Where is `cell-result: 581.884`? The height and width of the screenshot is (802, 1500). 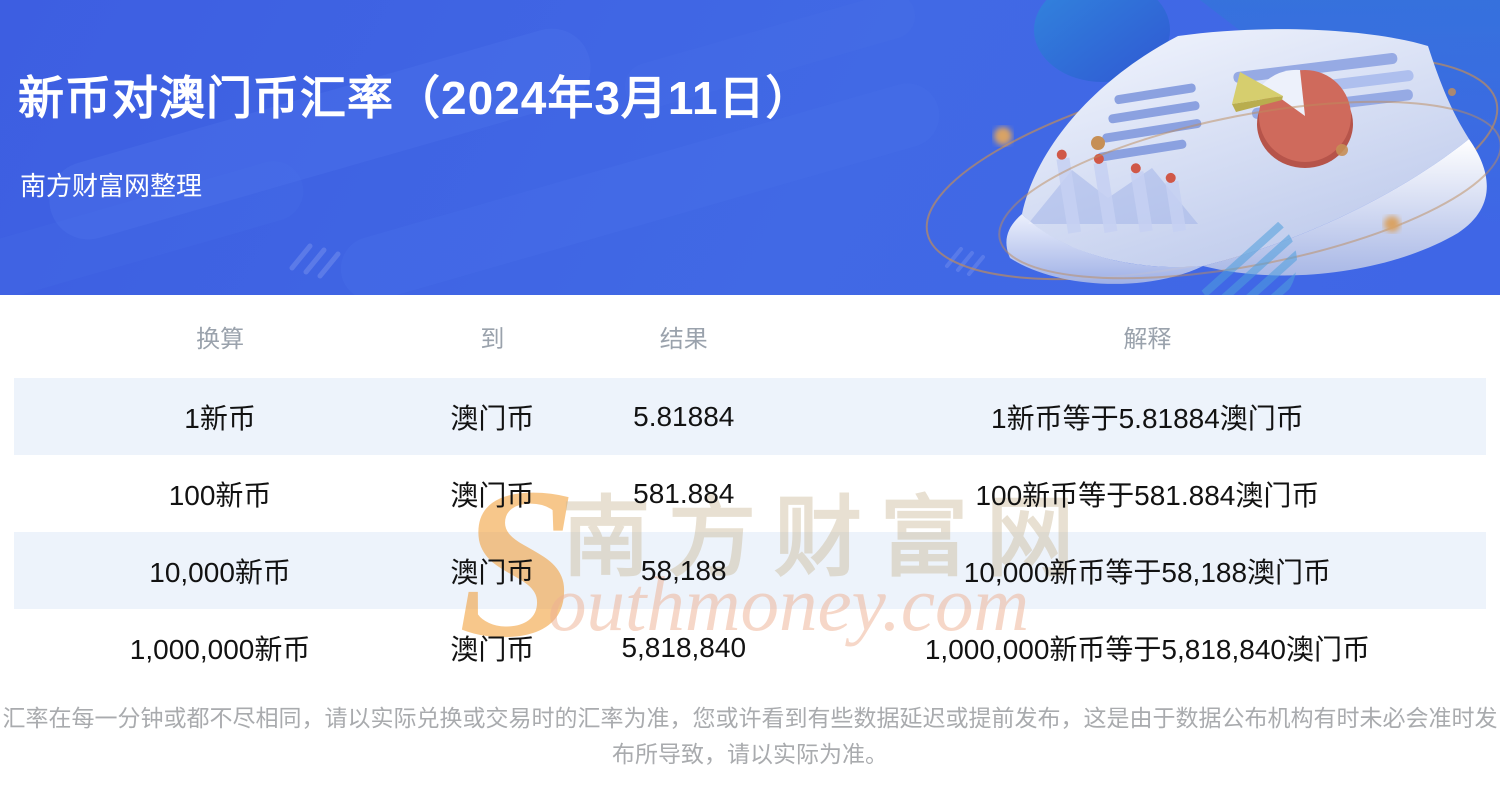
cell-result: 581.884 is located at coordinates (684, 493).